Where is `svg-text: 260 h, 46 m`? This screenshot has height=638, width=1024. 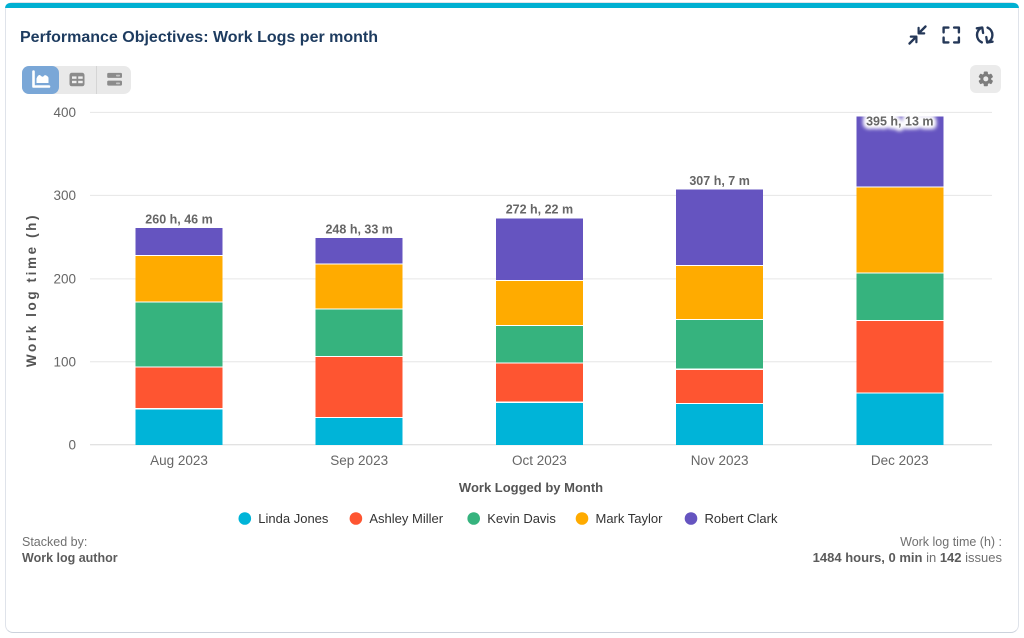
svg-text: 260 h, 46 m is located at coordinates (178, 219).